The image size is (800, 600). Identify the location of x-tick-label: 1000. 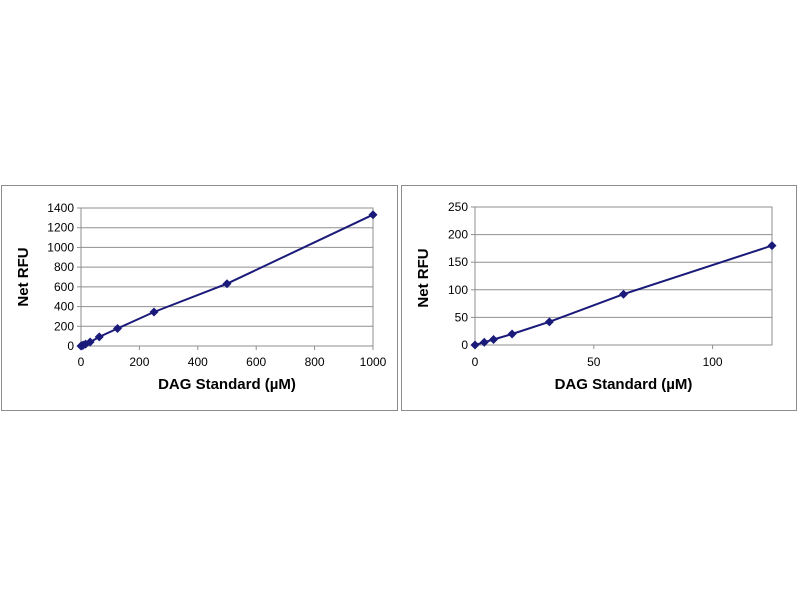
(373, 362).